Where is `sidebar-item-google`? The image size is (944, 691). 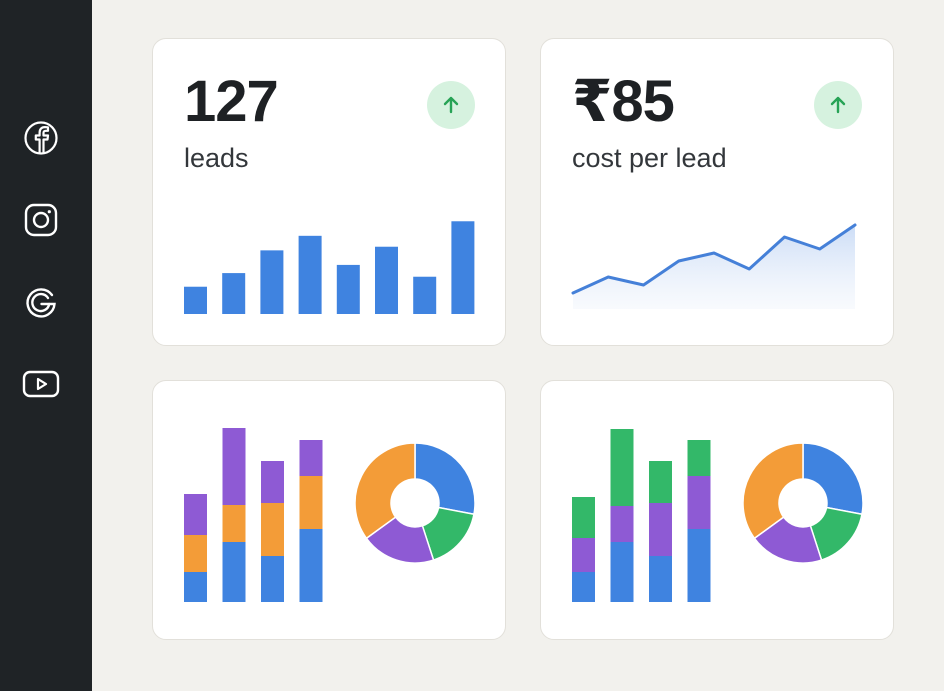 sidebar-item-google is located at coordinates (41, 303).